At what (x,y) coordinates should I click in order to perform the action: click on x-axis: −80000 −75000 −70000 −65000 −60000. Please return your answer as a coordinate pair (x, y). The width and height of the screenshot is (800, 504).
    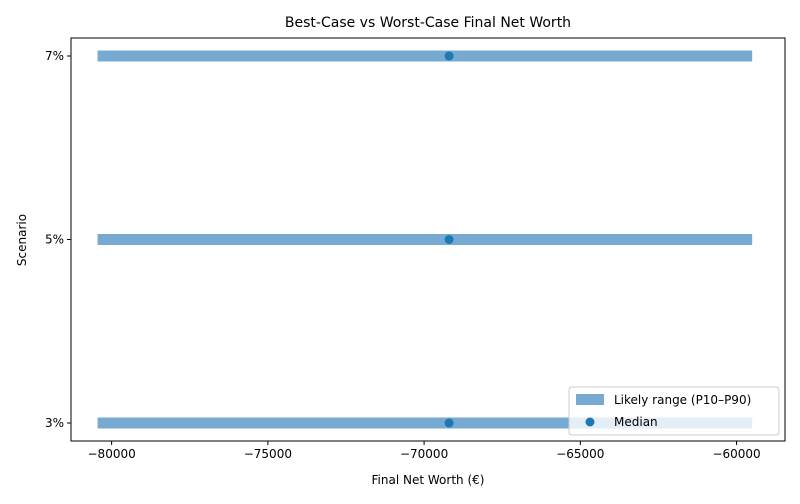
    Looking at the image, I should click on (424, 451).